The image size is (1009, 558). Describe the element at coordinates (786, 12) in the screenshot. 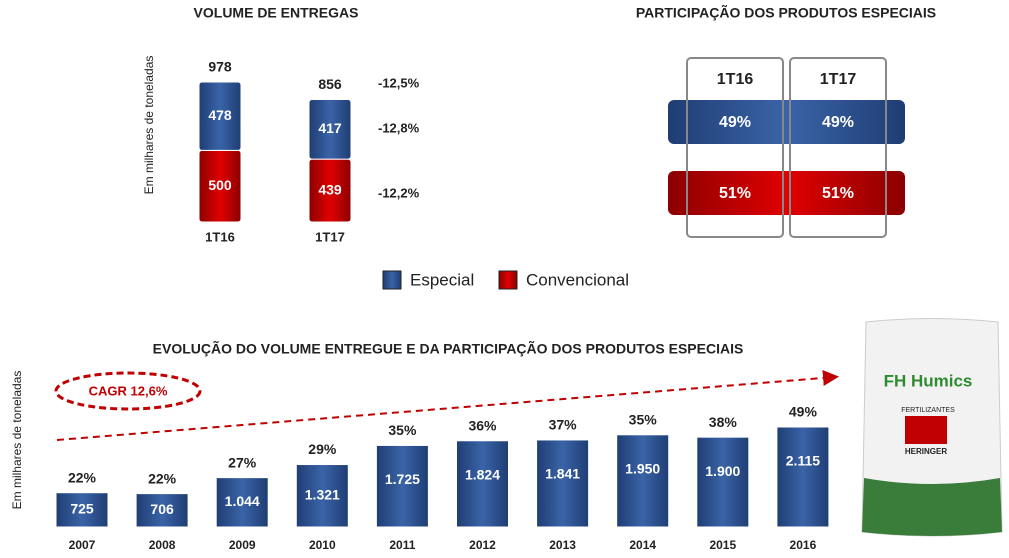

I see `chart-title: PARTICIPAÇÃO DOS PRODUTOS ESPECIAIS` at that location.